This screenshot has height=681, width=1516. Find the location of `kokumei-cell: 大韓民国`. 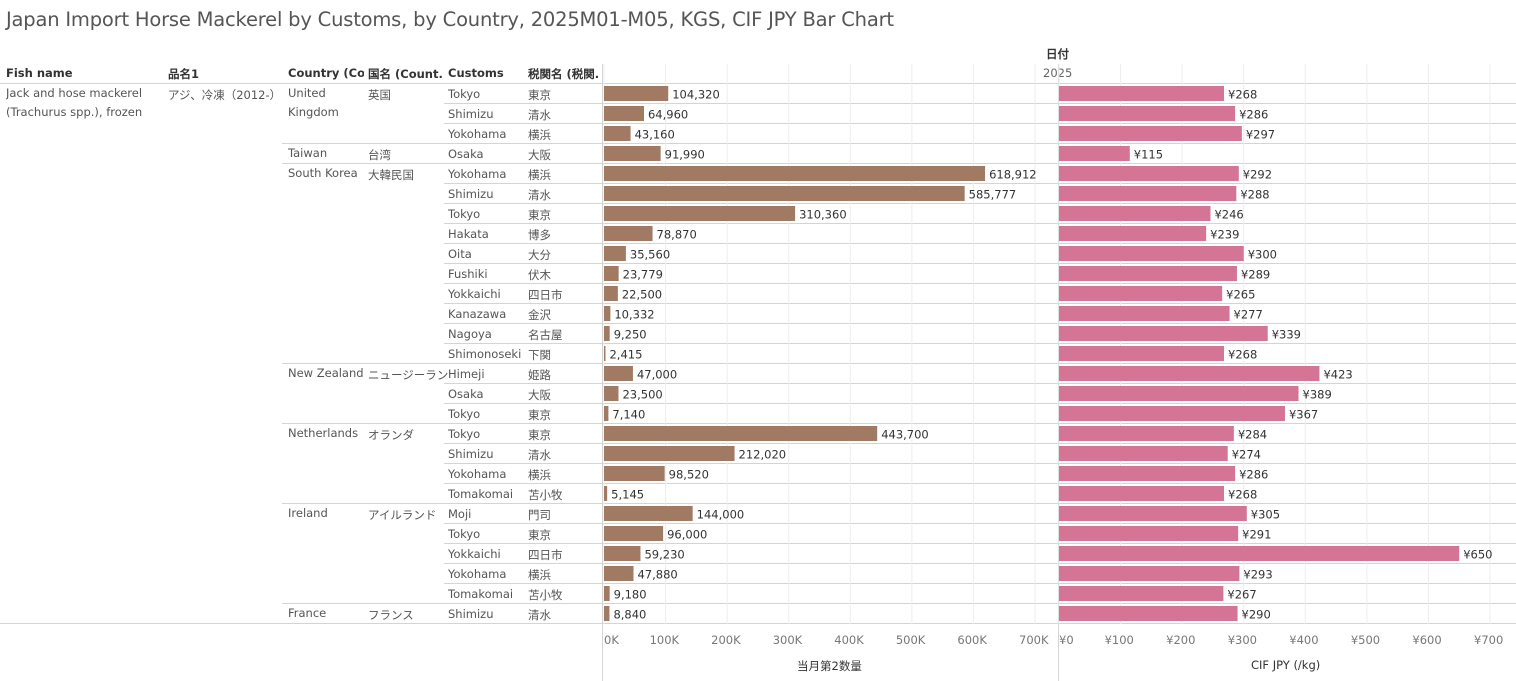

kokumei-cell: 大韓民国 is located at coordinates (391, 175).